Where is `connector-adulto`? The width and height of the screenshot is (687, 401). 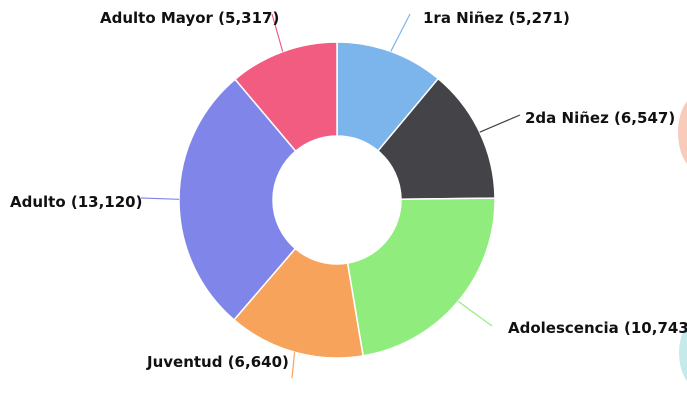
connector-adulto is located at coordinates (160, 198).